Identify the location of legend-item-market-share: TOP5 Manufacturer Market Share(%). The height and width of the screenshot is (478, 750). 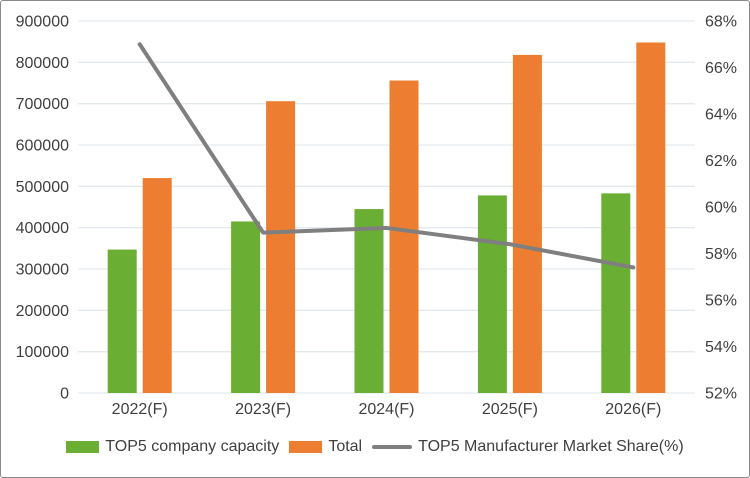
(528, 447).